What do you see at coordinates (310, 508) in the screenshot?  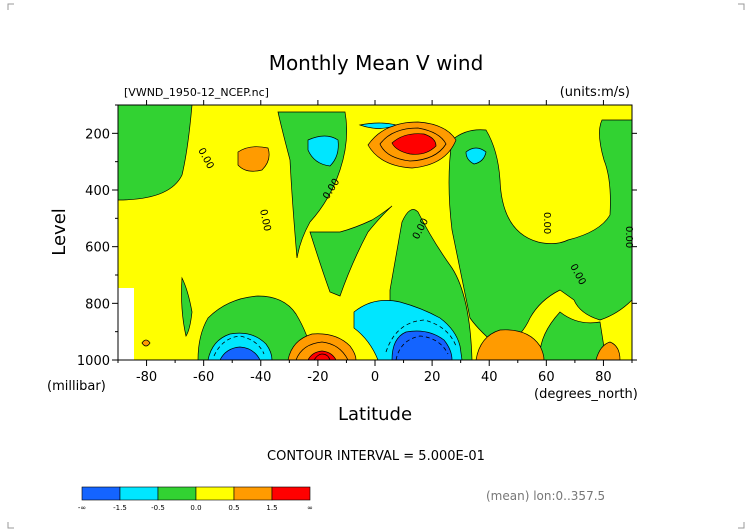 I see `colorbar-label: ∞` at bounding box center [310, 508].